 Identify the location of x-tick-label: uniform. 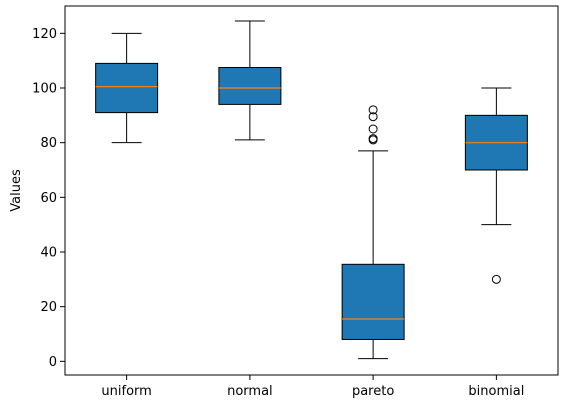
(126, 391).